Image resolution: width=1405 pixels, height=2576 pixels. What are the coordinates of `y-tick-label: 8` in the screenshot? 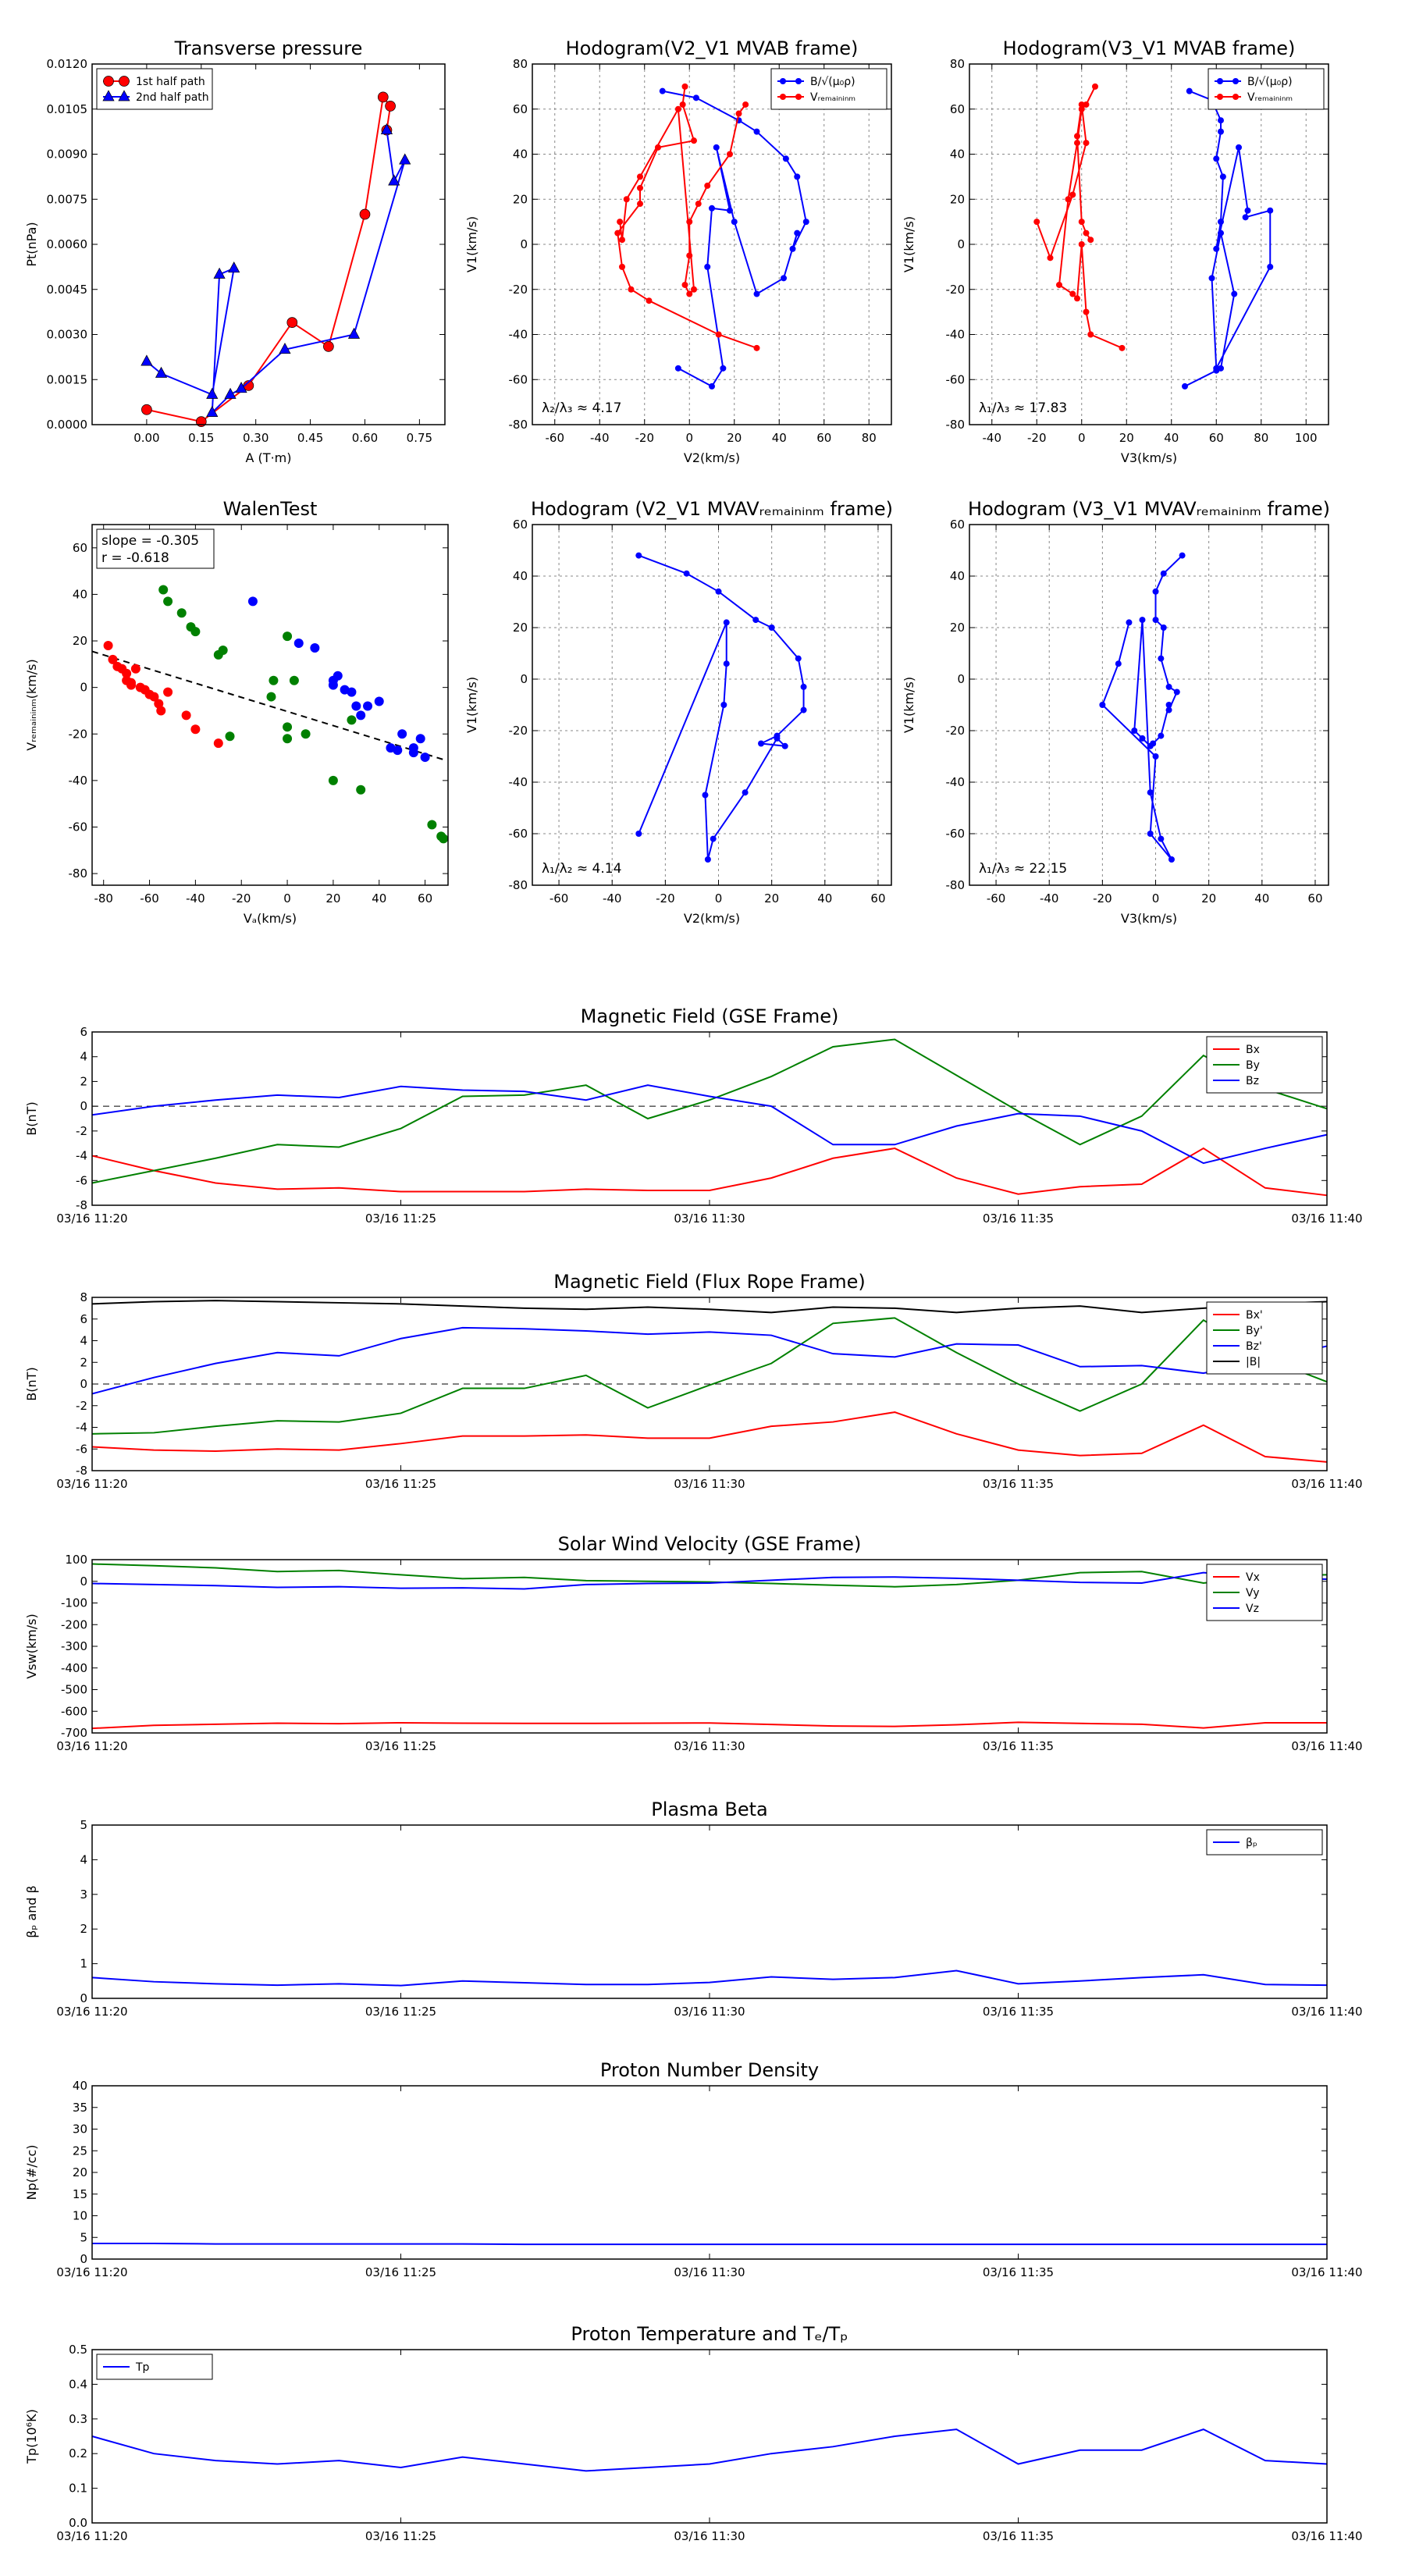 It's located at (84, 1297).